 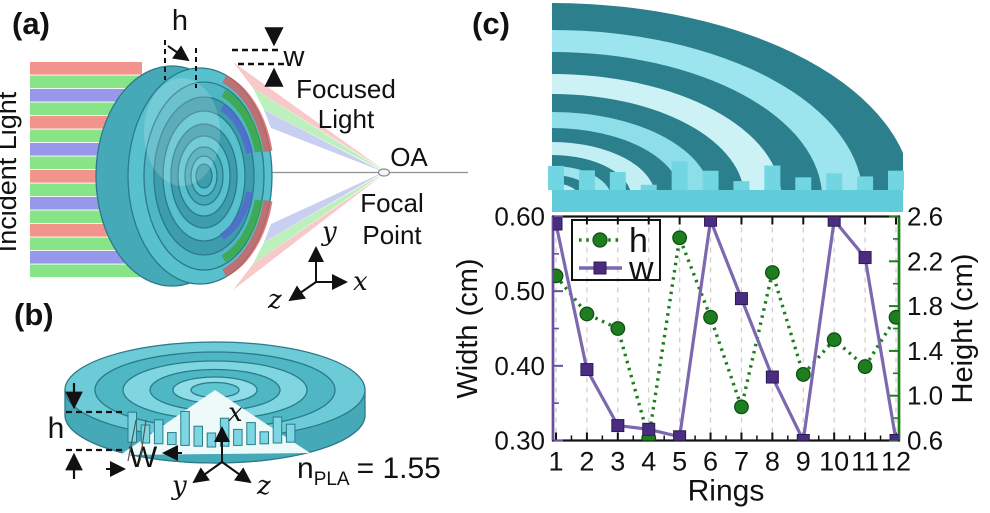 I want to click on left-axis-title: Width (cm), so click(x=468, y=328).